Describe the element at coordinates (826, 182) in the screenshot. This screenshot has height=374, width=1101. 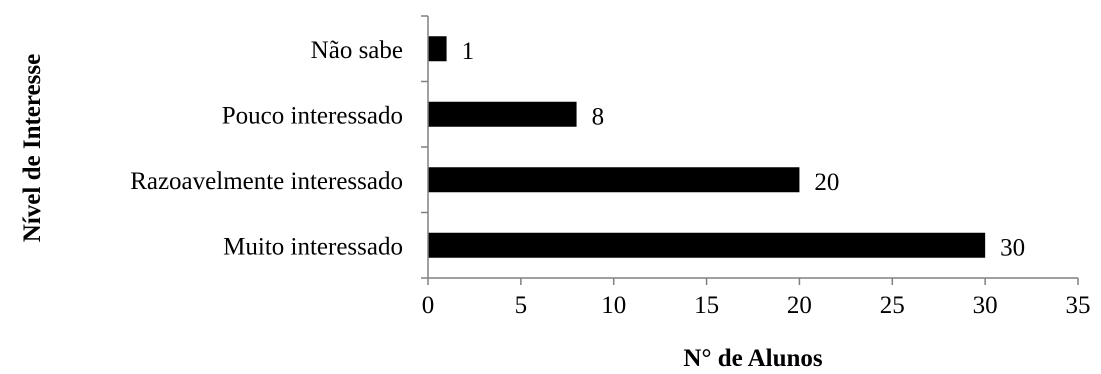
I see `data-label: 20` at that location.